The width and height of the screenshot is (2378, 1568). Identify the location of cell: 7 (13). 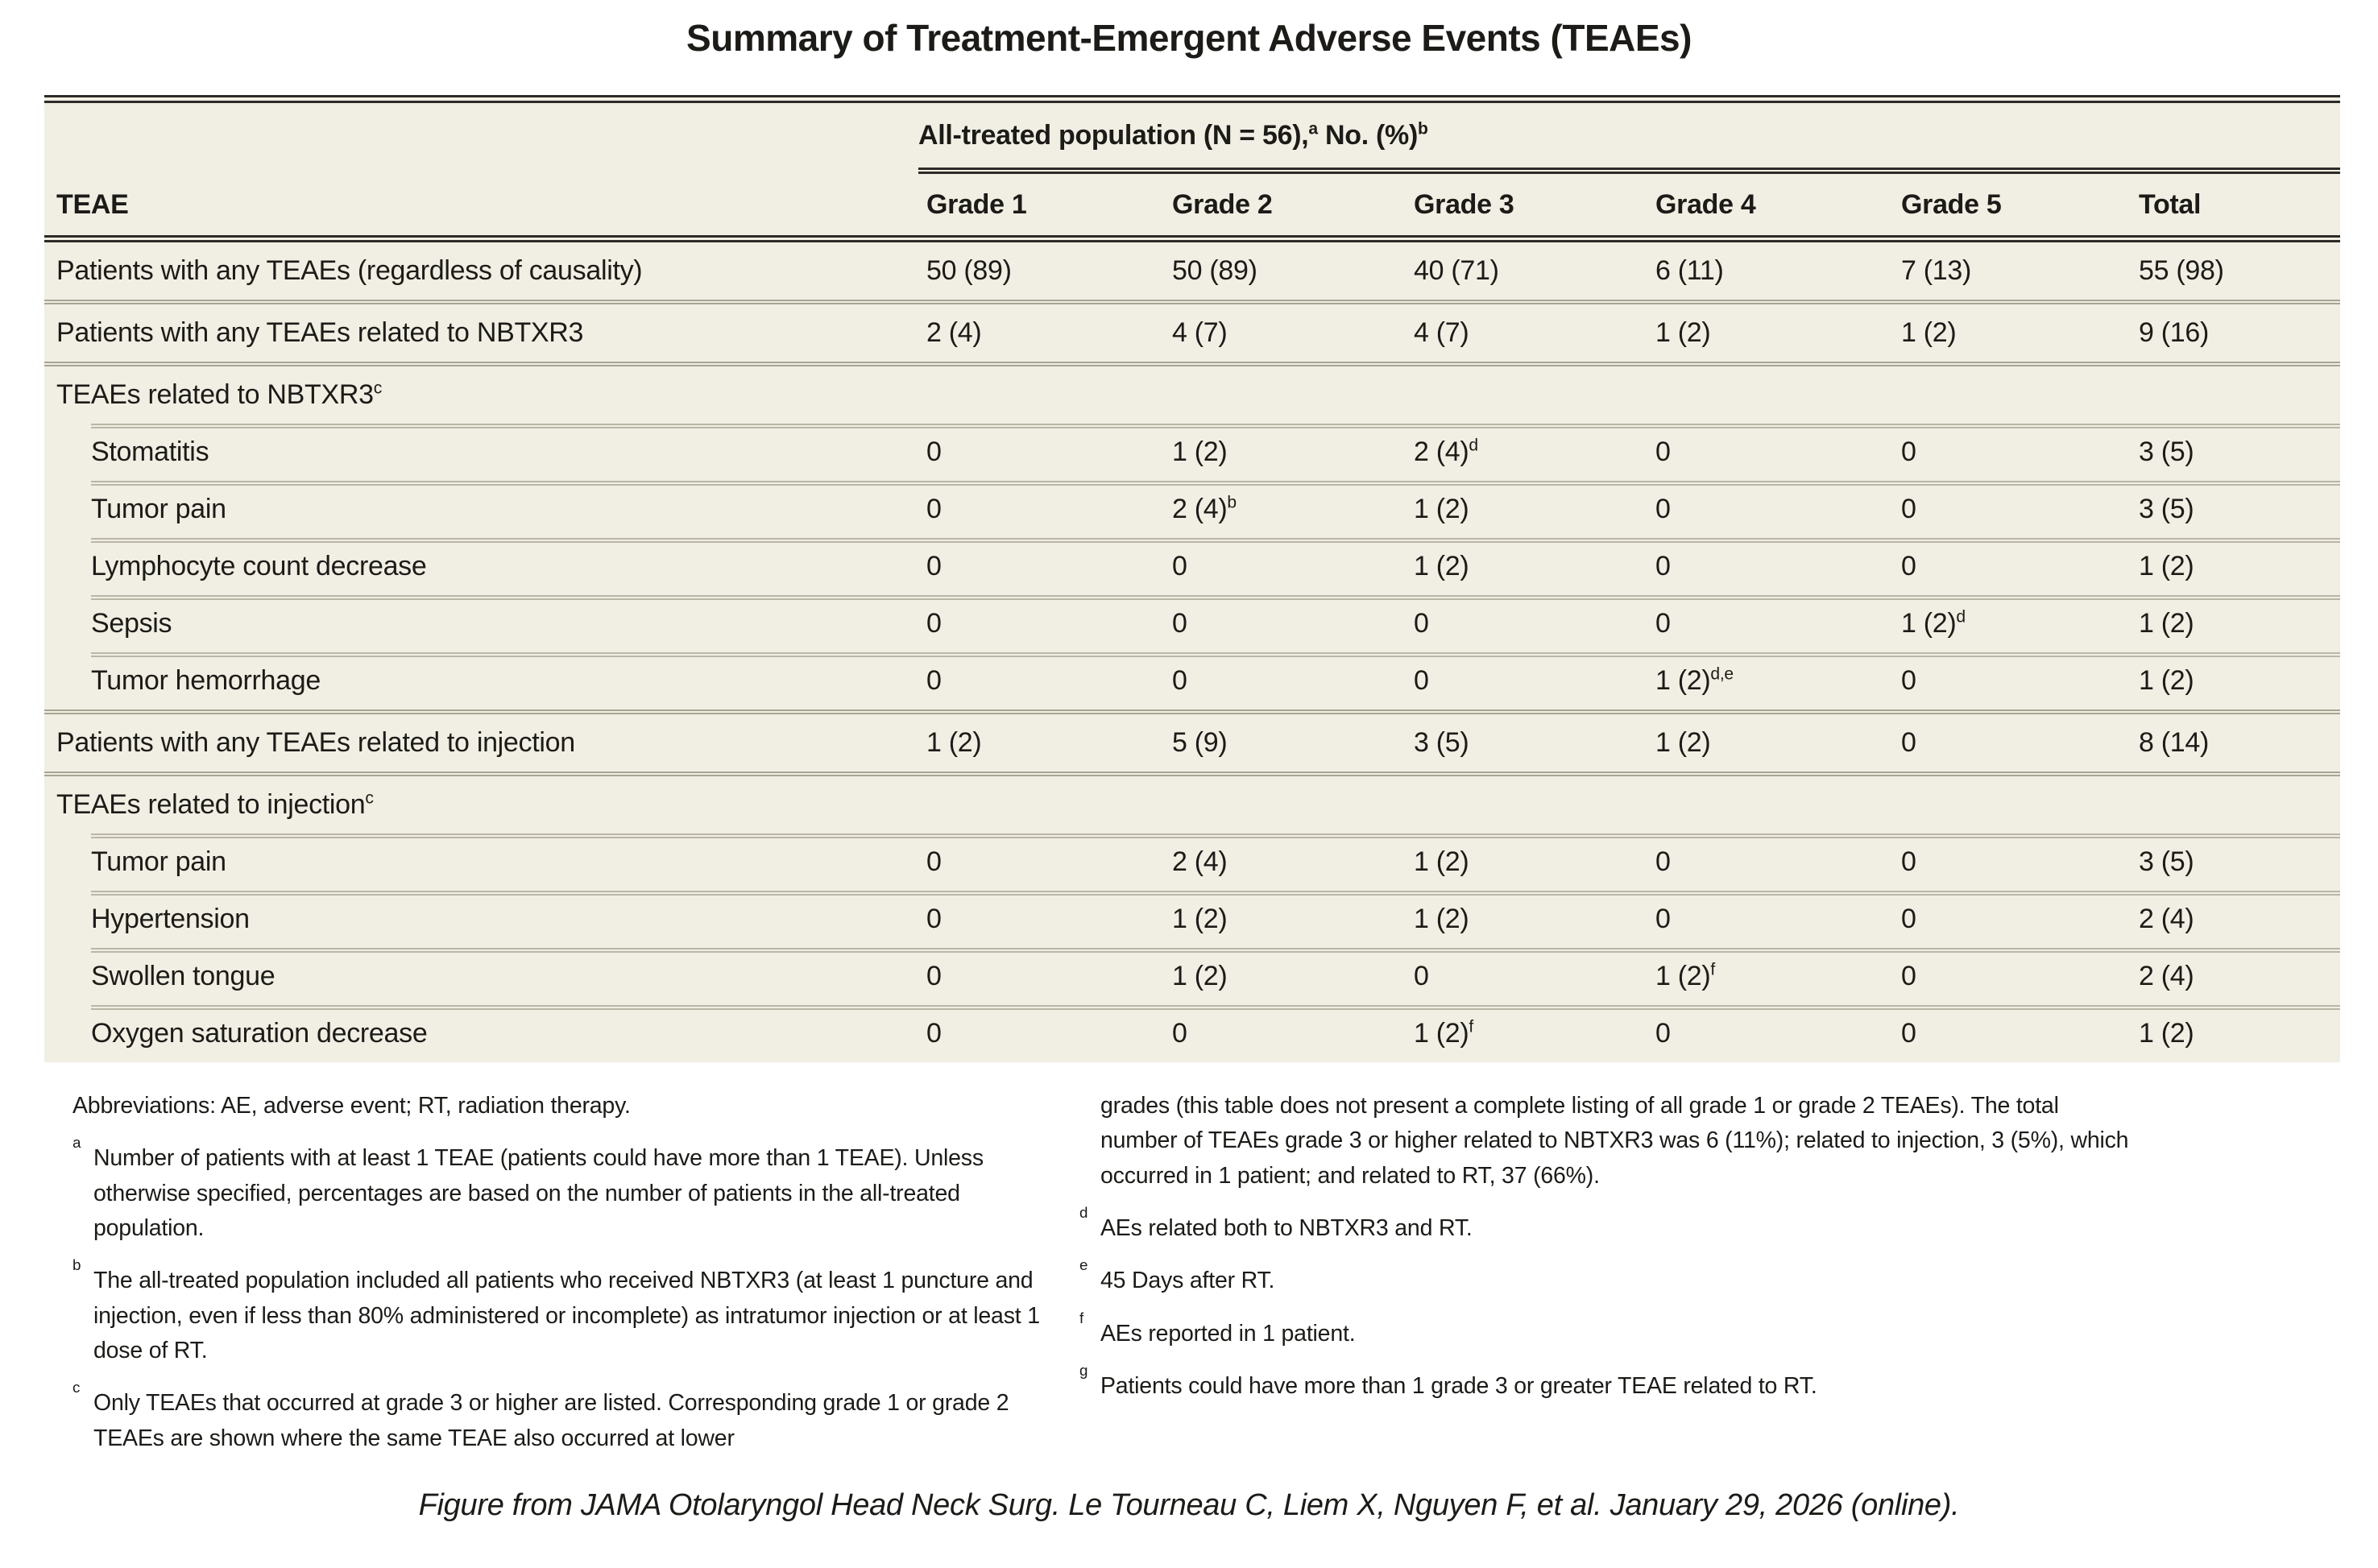
(1936, 270).